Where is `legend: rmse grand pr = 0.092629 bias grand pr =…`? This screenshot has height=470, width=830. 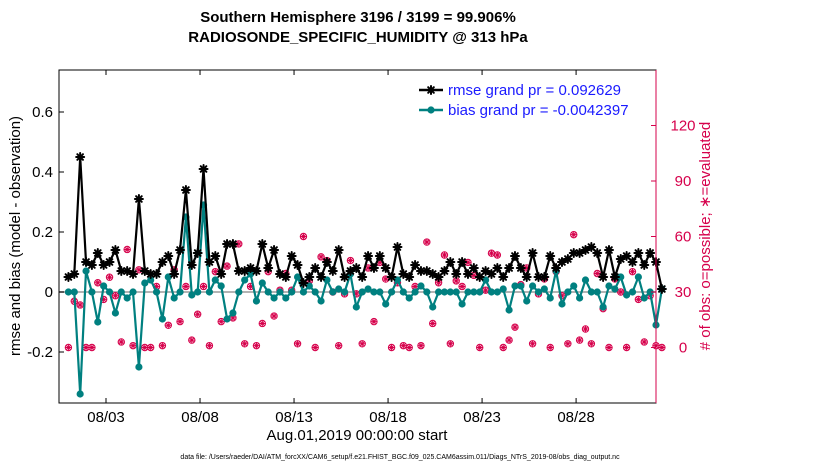
legend: rmse grand pr = 0.092629 bias grand pr =… is located at coordinates (534, 100).